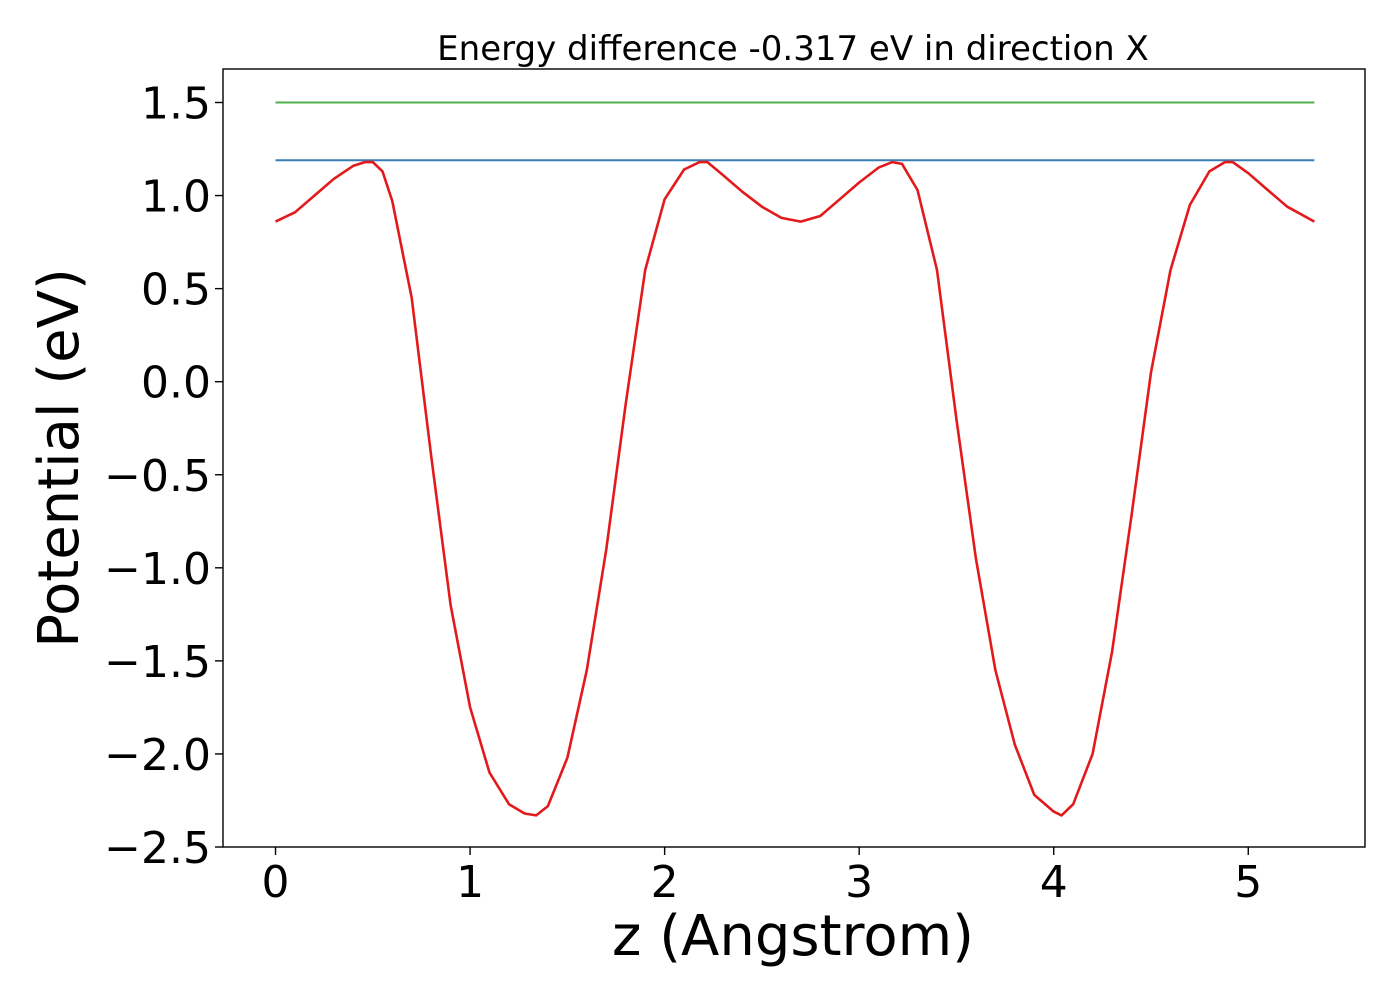 The image size is (1400, 1000). Describe the element at coordinates (176, 104) in the screenshot. I see `y-tick-label: 1.5` at that location.